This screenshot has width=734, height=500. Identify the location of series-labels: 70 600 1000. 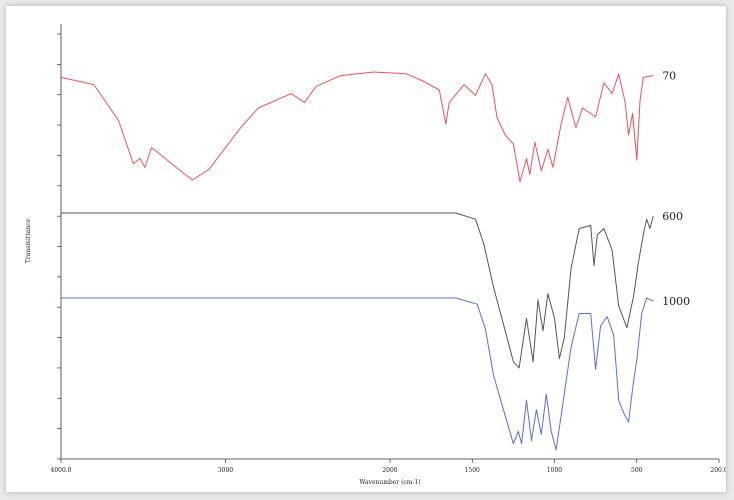
(676, 189).